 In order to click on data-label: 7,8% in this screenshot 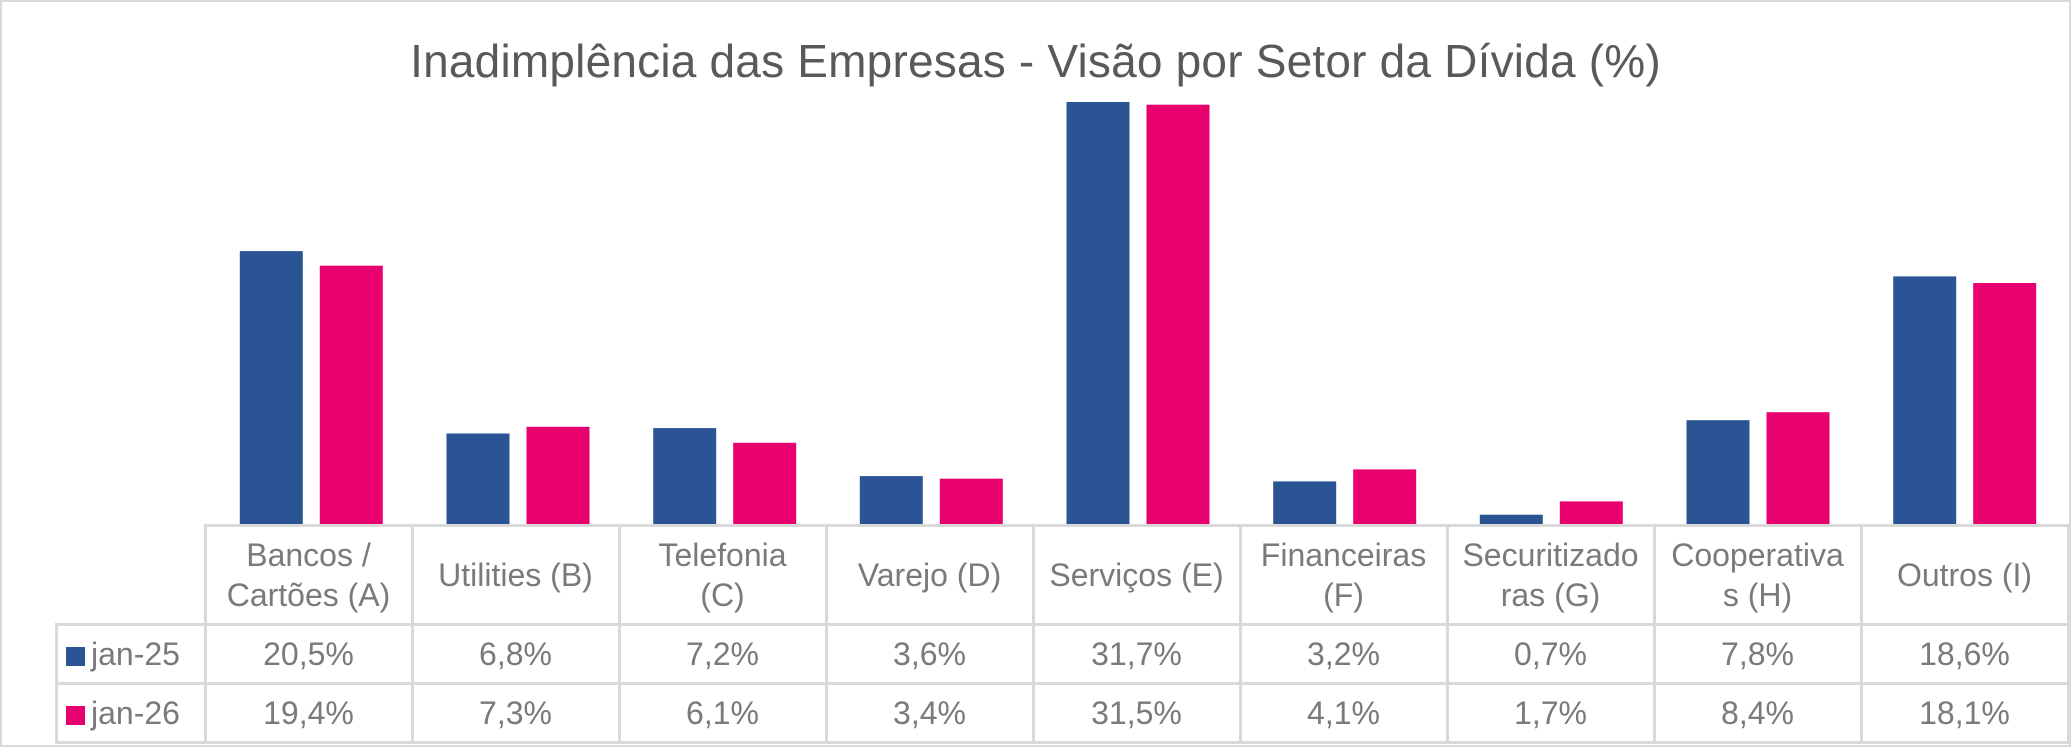, I will do `click(1757, 654)`.